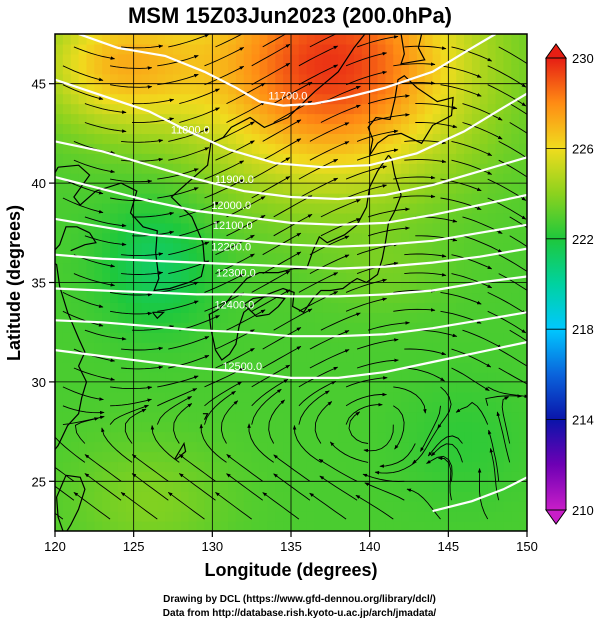 This screenshot has width=599, height=625. I want to click on colorbar-tick-label: 230, so click(583, 58).